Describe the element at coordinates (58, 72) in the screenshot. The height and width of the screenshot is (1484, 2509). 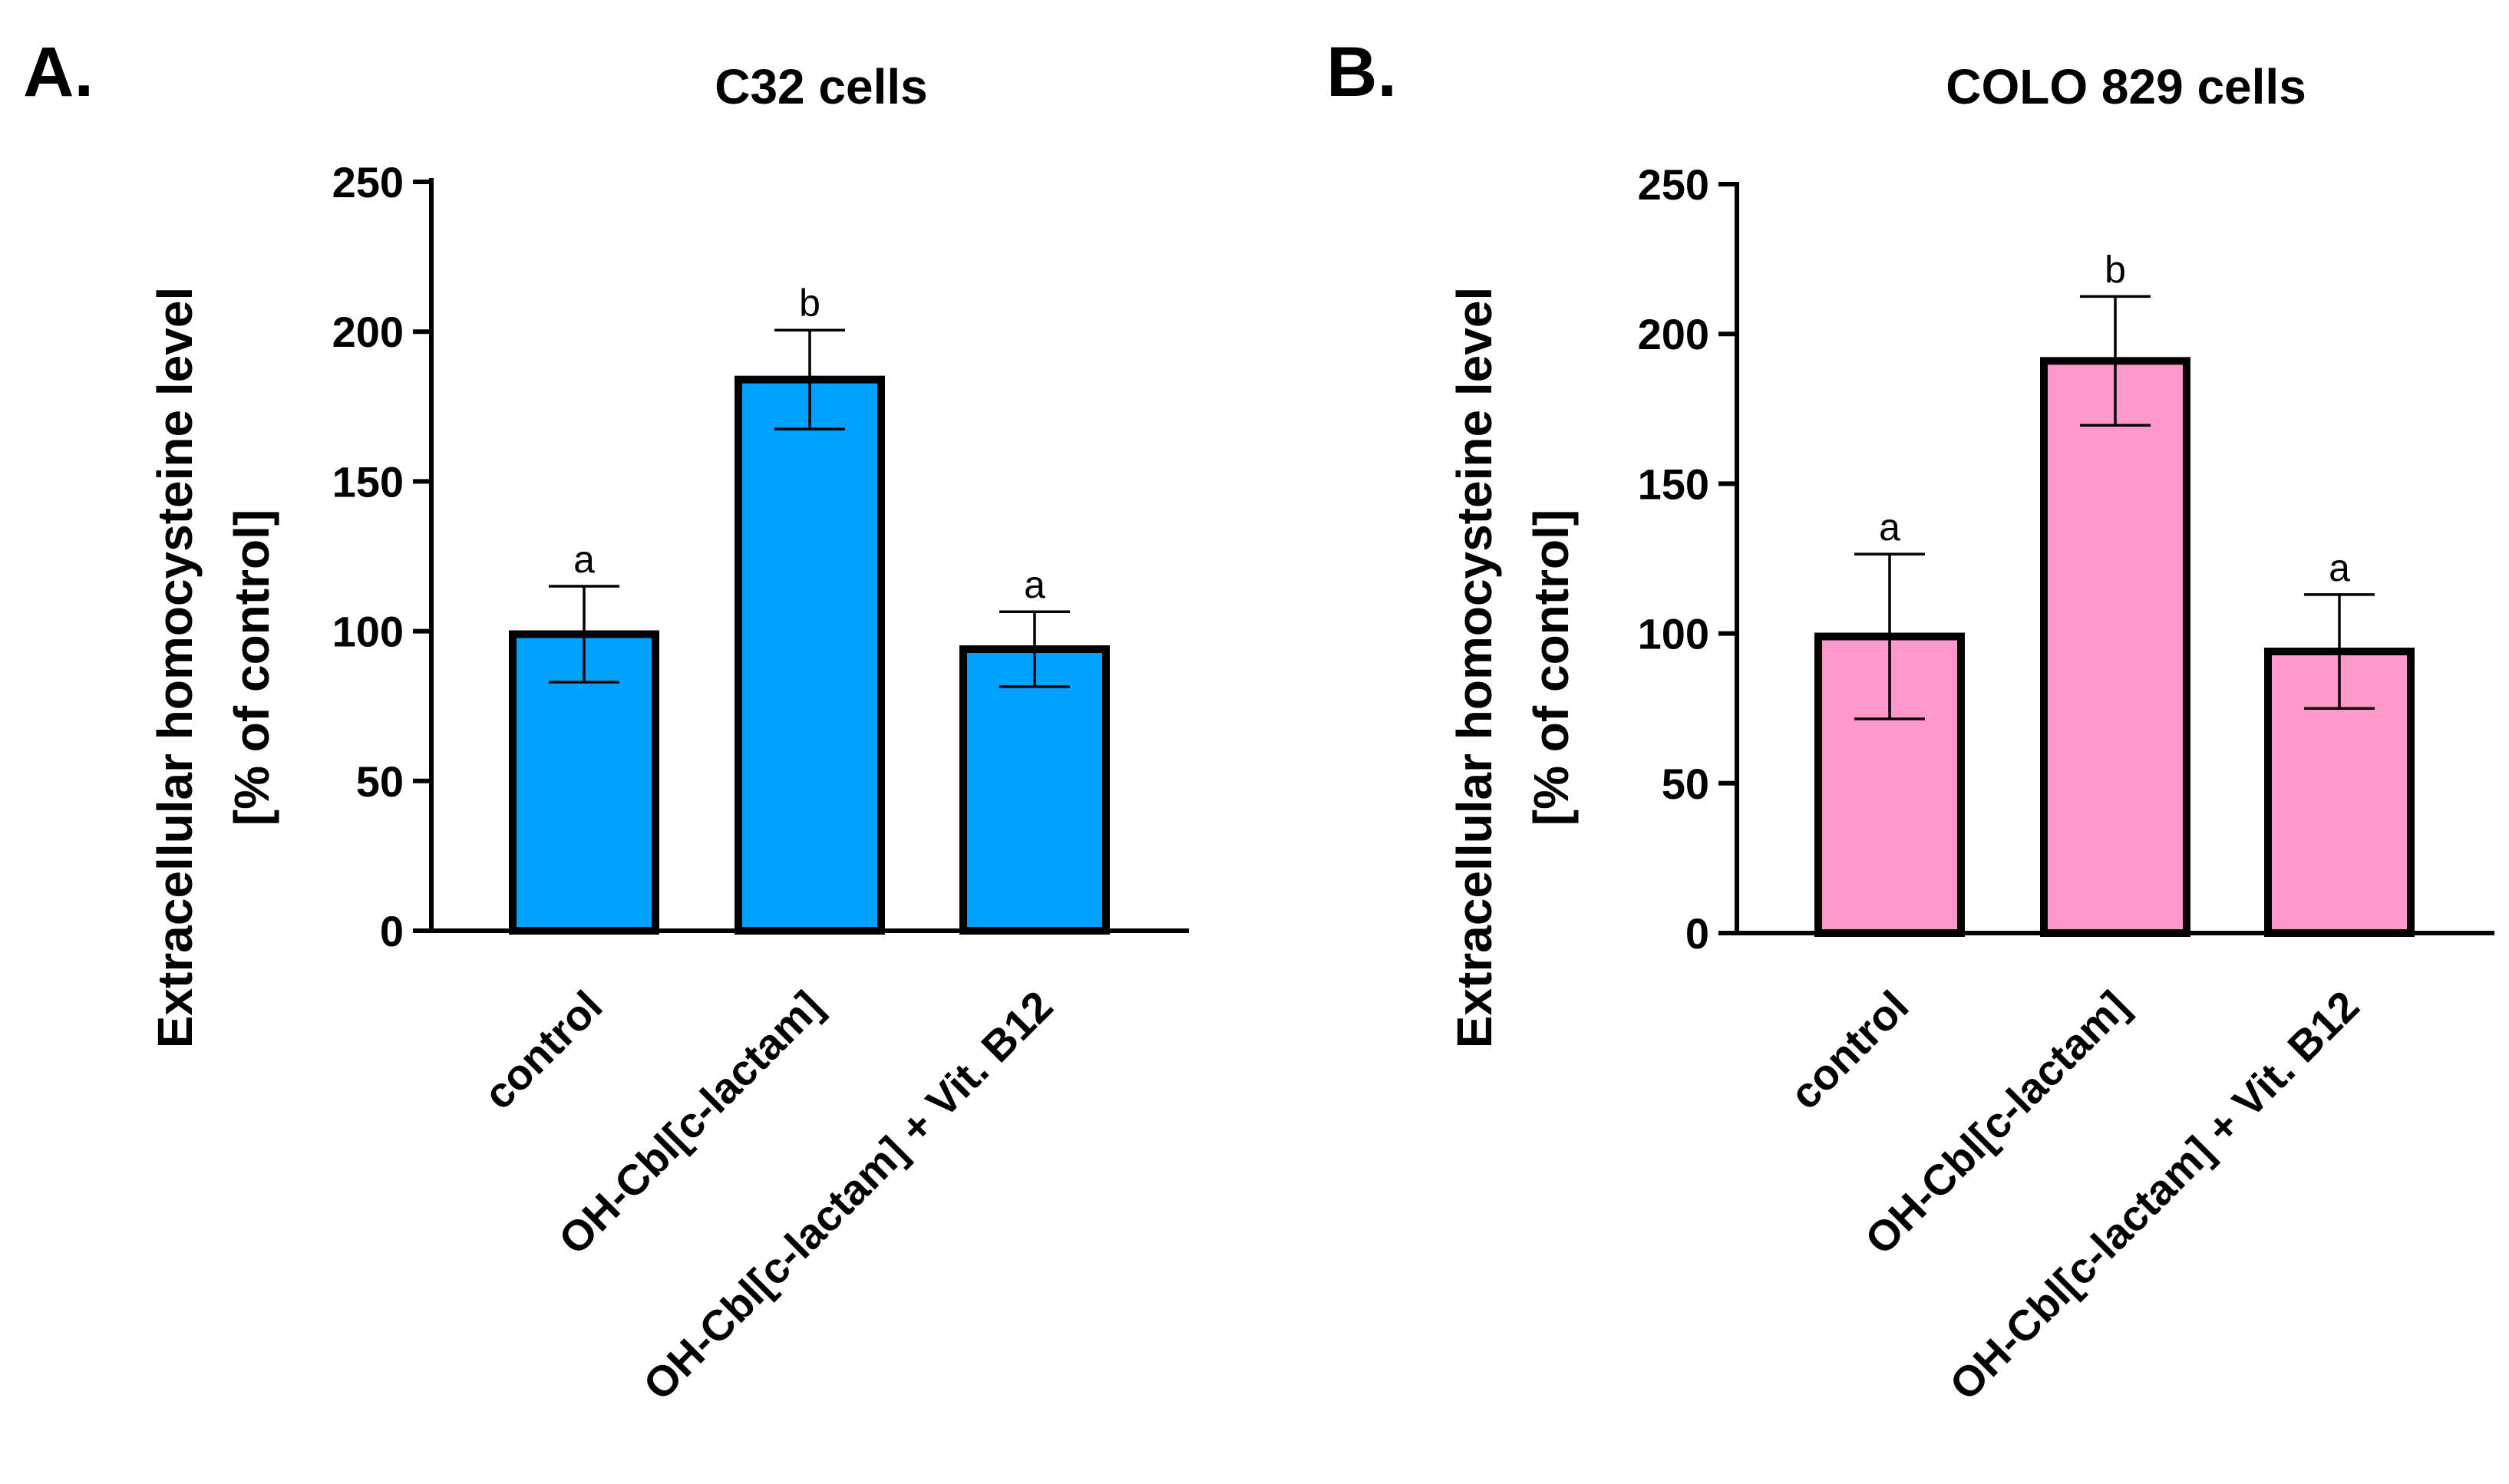
I see `panel-letter: A.` at that location.